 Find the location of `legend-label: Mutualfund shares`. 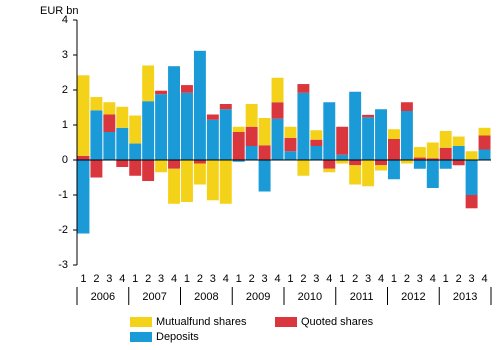

legend-label: Mutualfund shares is located at coordinates (201, 322).